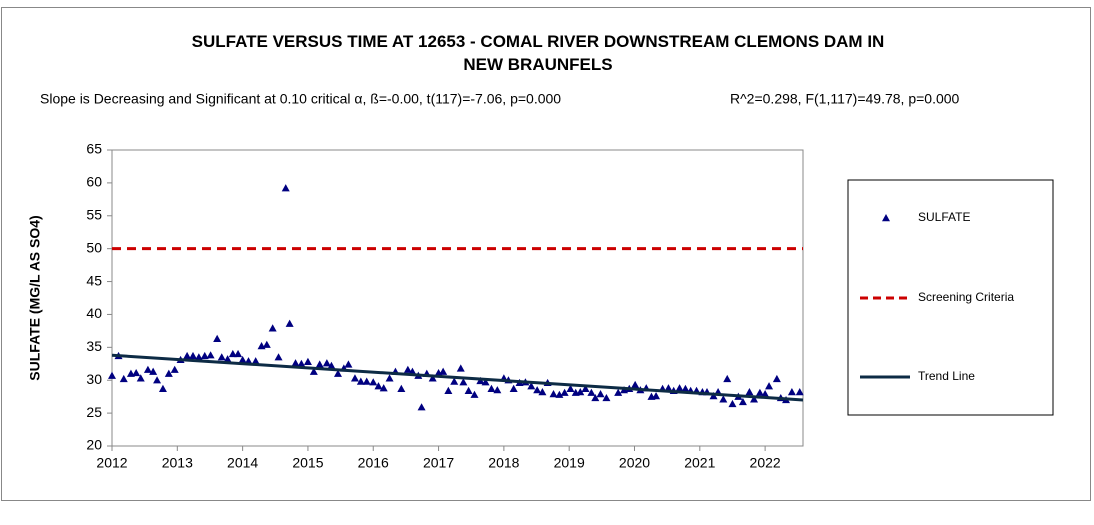 This screenshot has height=525, width=1094. Describe the element at coordinates (177, 463) in the screenshot. I see `x-tick-label: 2013` at that location.